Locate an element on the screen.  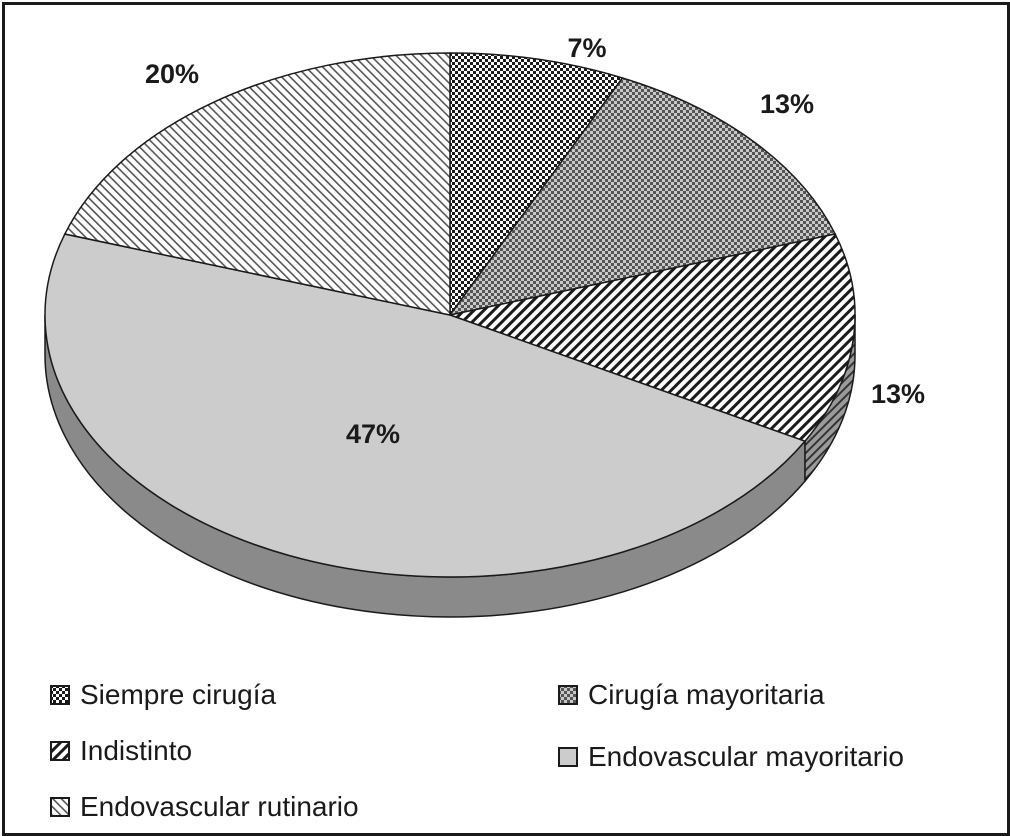
legend-item-3: Endovascular mayoritario is located at coordinates (731, 757).